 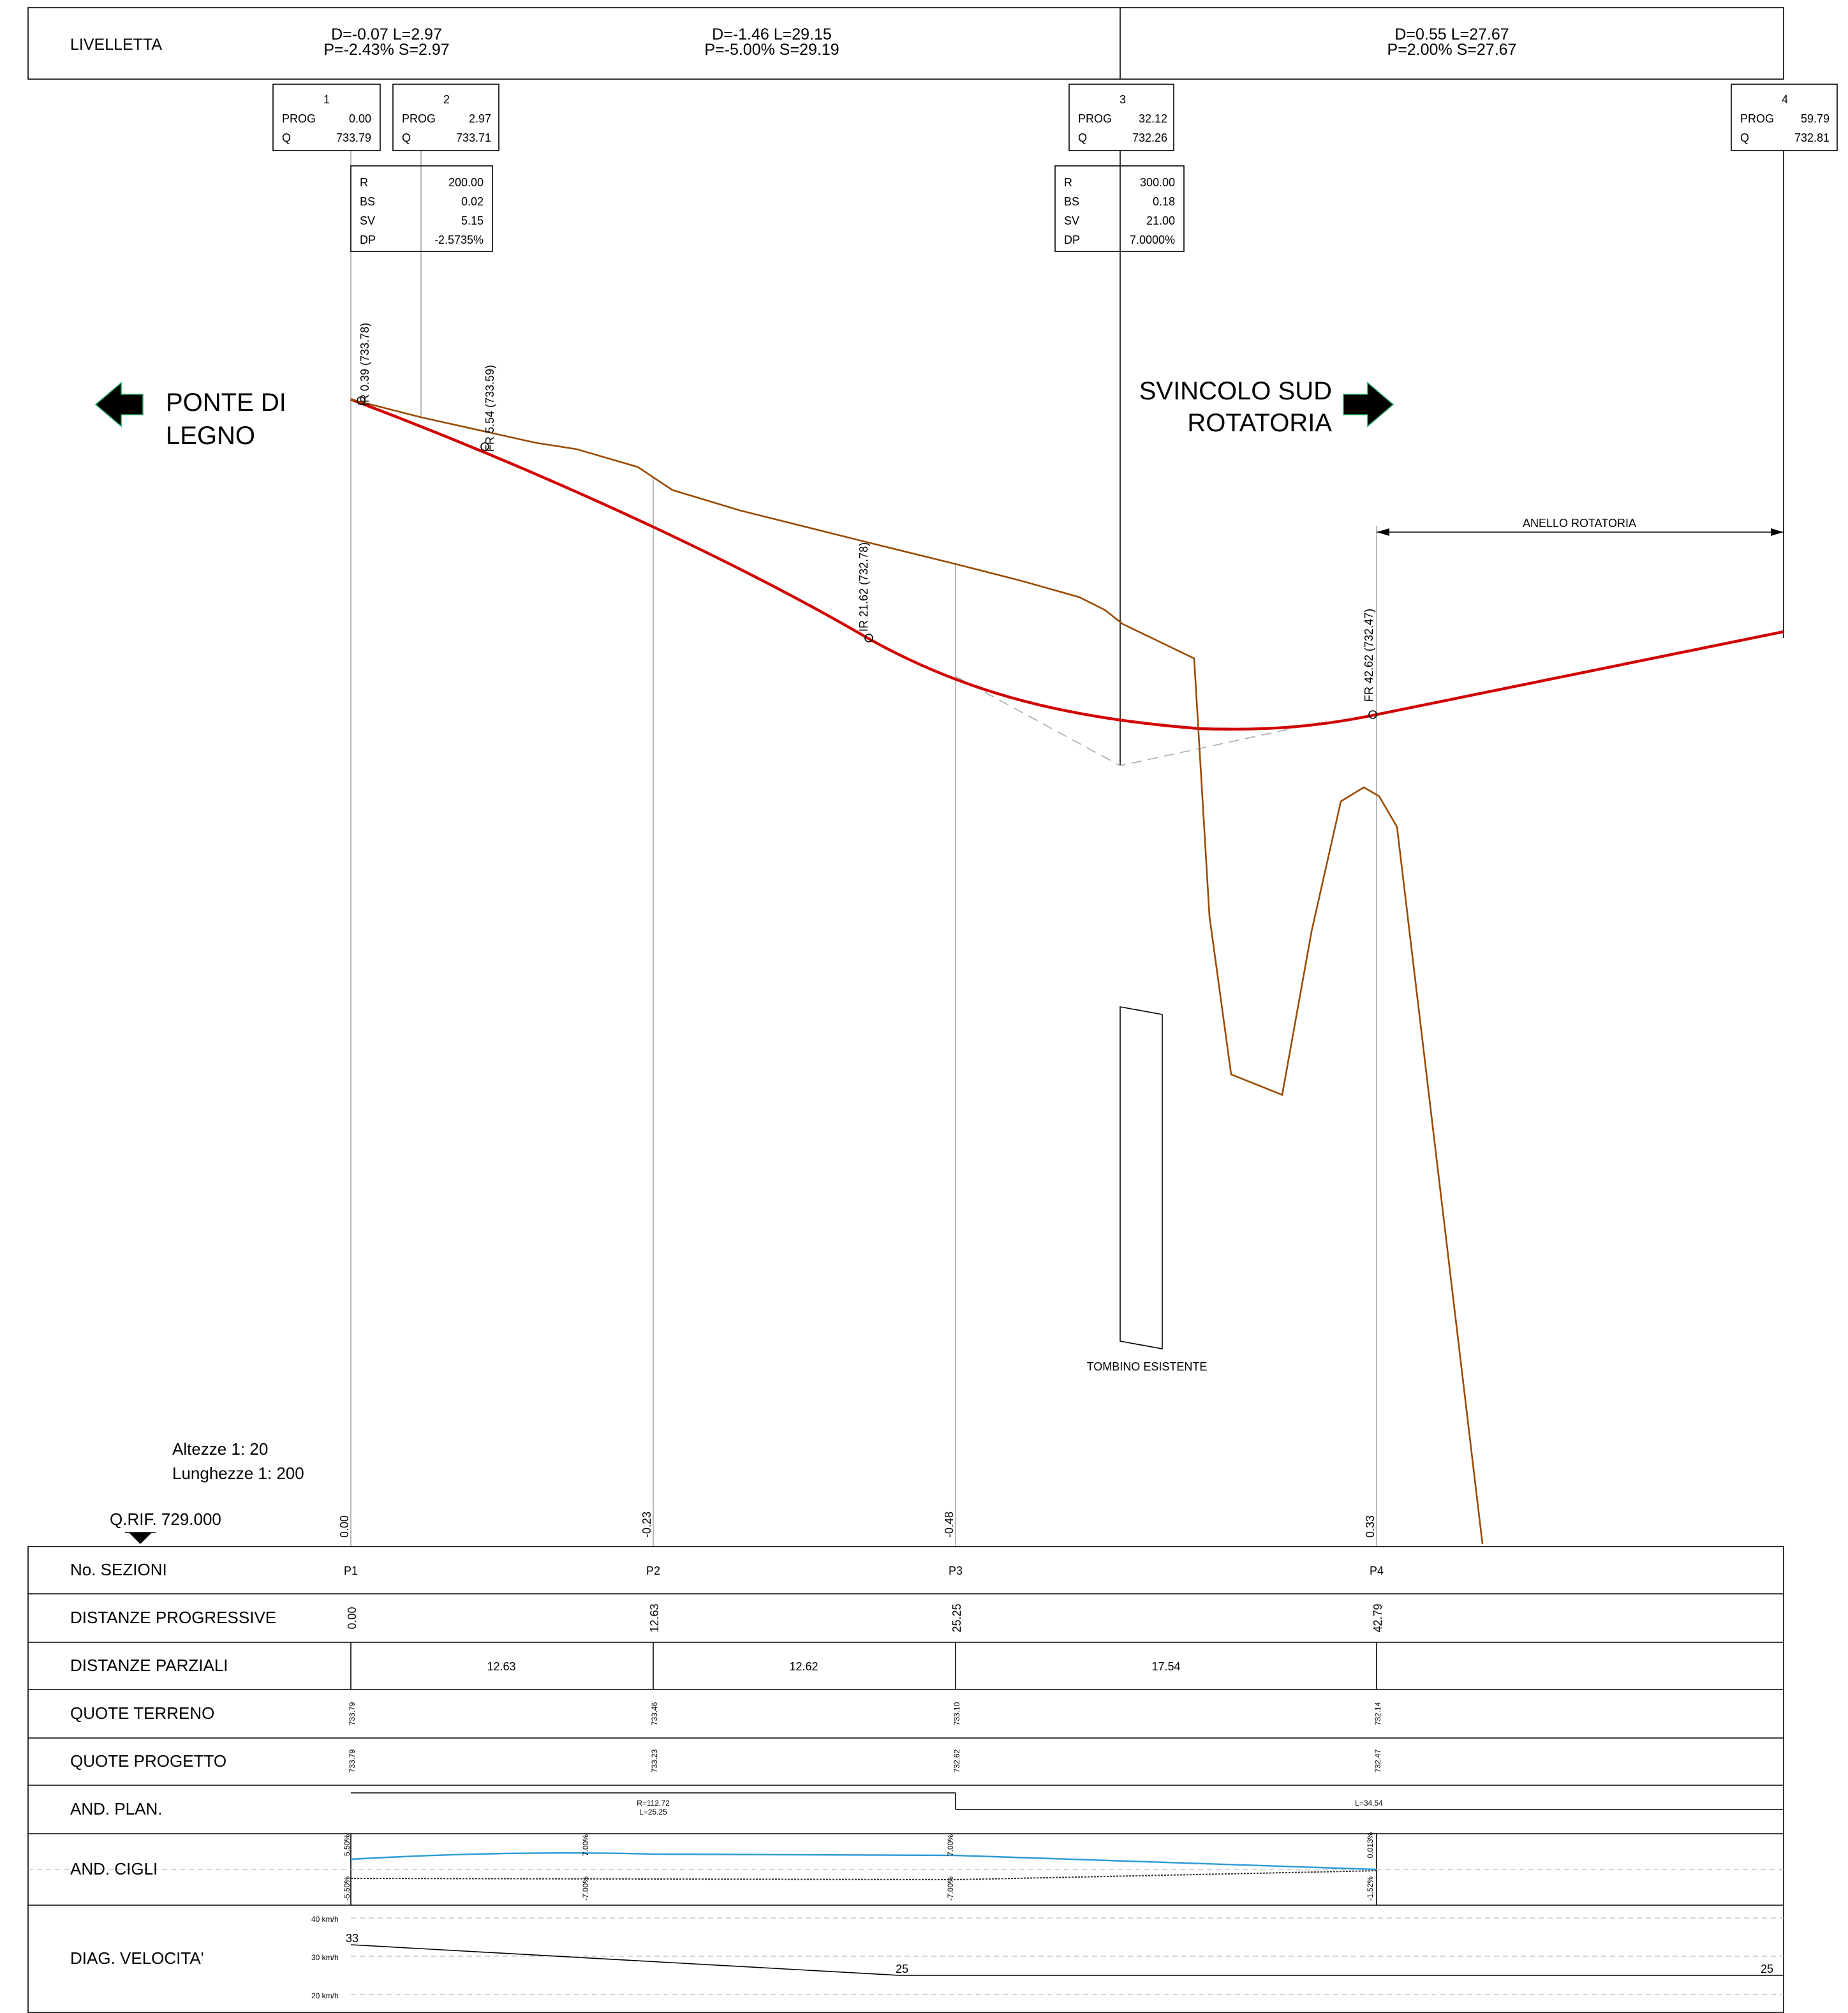 What do you see at coordinates (347, 1845) in the screenshot?
I see `edge-slope: 5.50%` at bounding box center [347, 1845].